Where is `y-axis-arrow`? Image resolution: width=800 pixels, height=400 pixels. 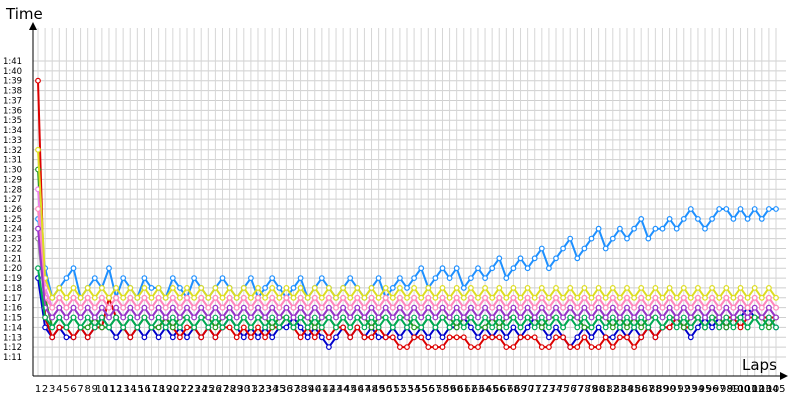
y-axis-arrow is located at coordinates (33, 26).